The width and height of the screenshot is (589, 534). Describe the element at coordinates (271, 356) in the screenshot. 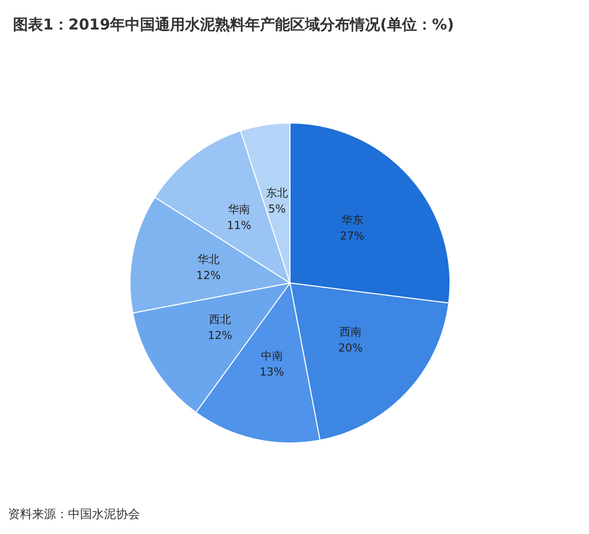

I see `slice-label: 中南` at that location.